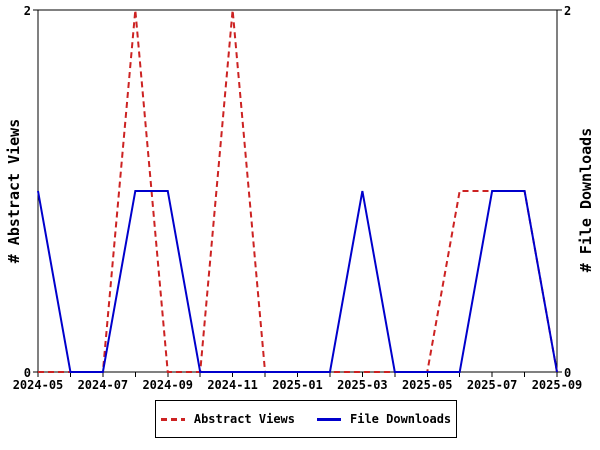 Image resolution: width=600 pixels, height=450 pixels. Describe the element at coordinates (567, 11) in the screenshot. I see `y-axis-value-right: 2` at that location.